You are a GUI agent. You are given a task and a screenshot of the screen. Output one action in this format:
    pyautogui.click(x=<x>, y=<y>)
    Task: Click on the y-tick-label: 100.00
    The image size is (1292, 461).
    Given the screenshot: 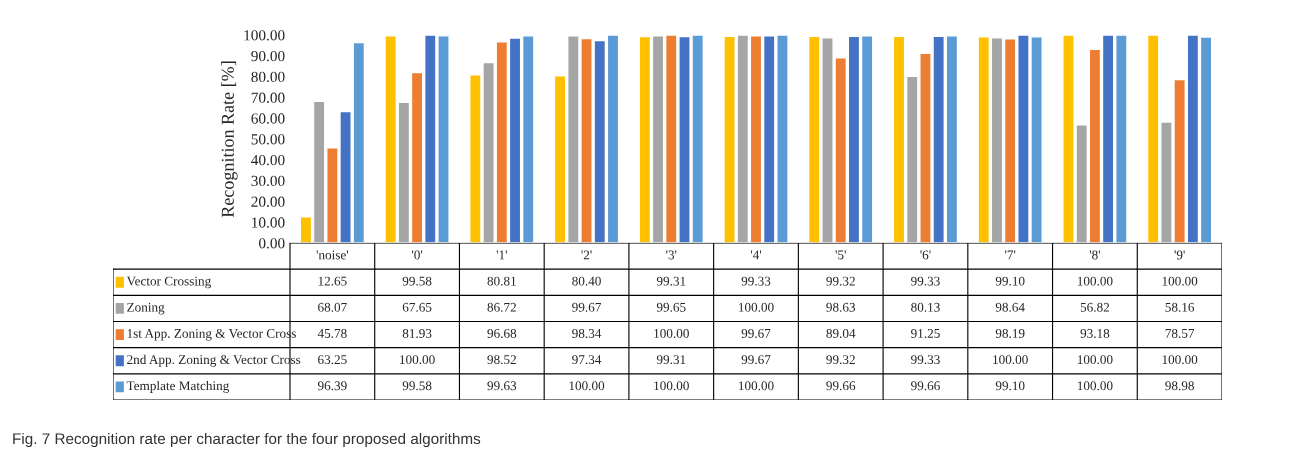 What is the action you would take?
    pyautogui.click(x=264, y=35)
    